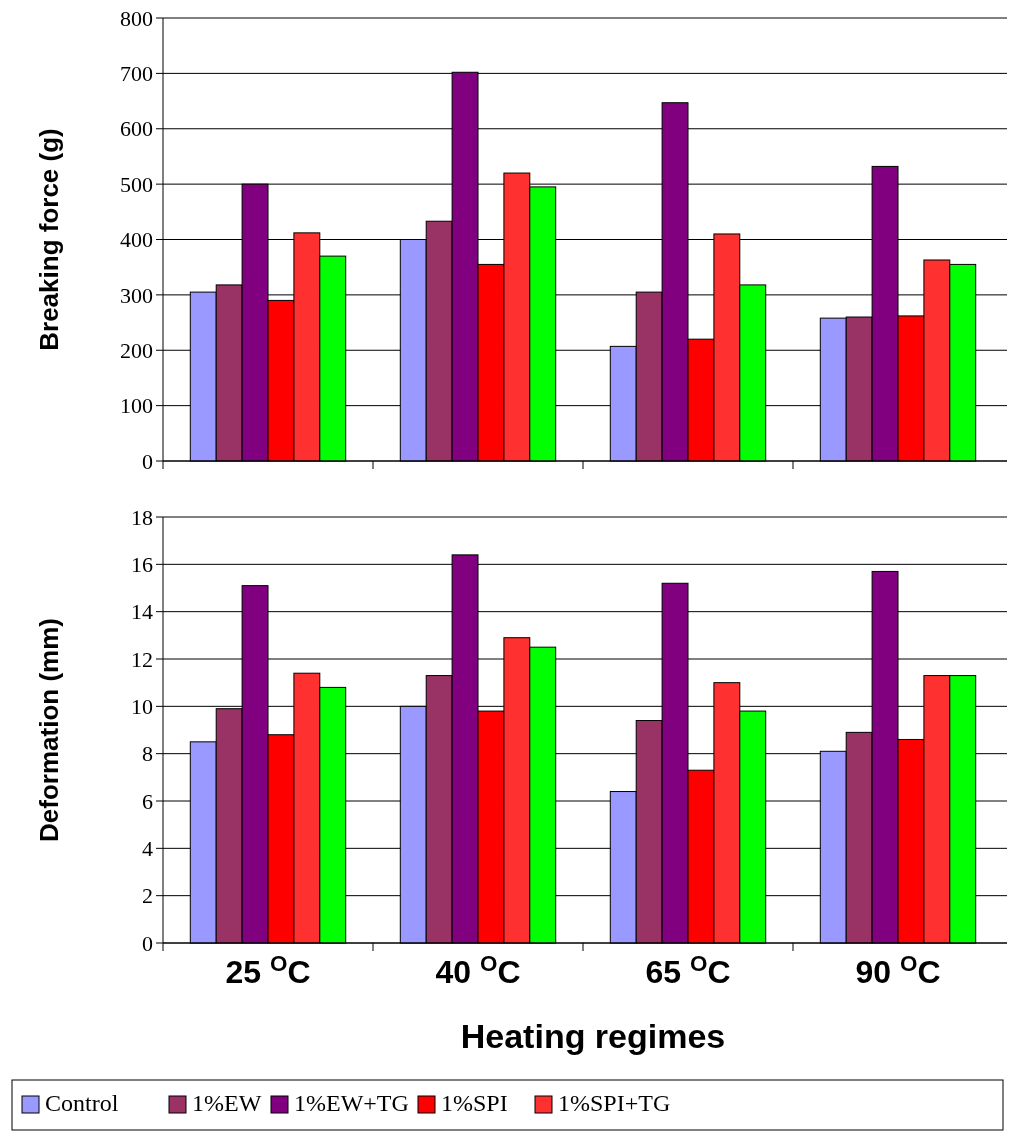 The width and height of the screenshot is (1015, 1147). What do you see at coordinates (136, 406) in the screenshot?
I see `y-tick-label: 100` at bounding box center [136, 406].